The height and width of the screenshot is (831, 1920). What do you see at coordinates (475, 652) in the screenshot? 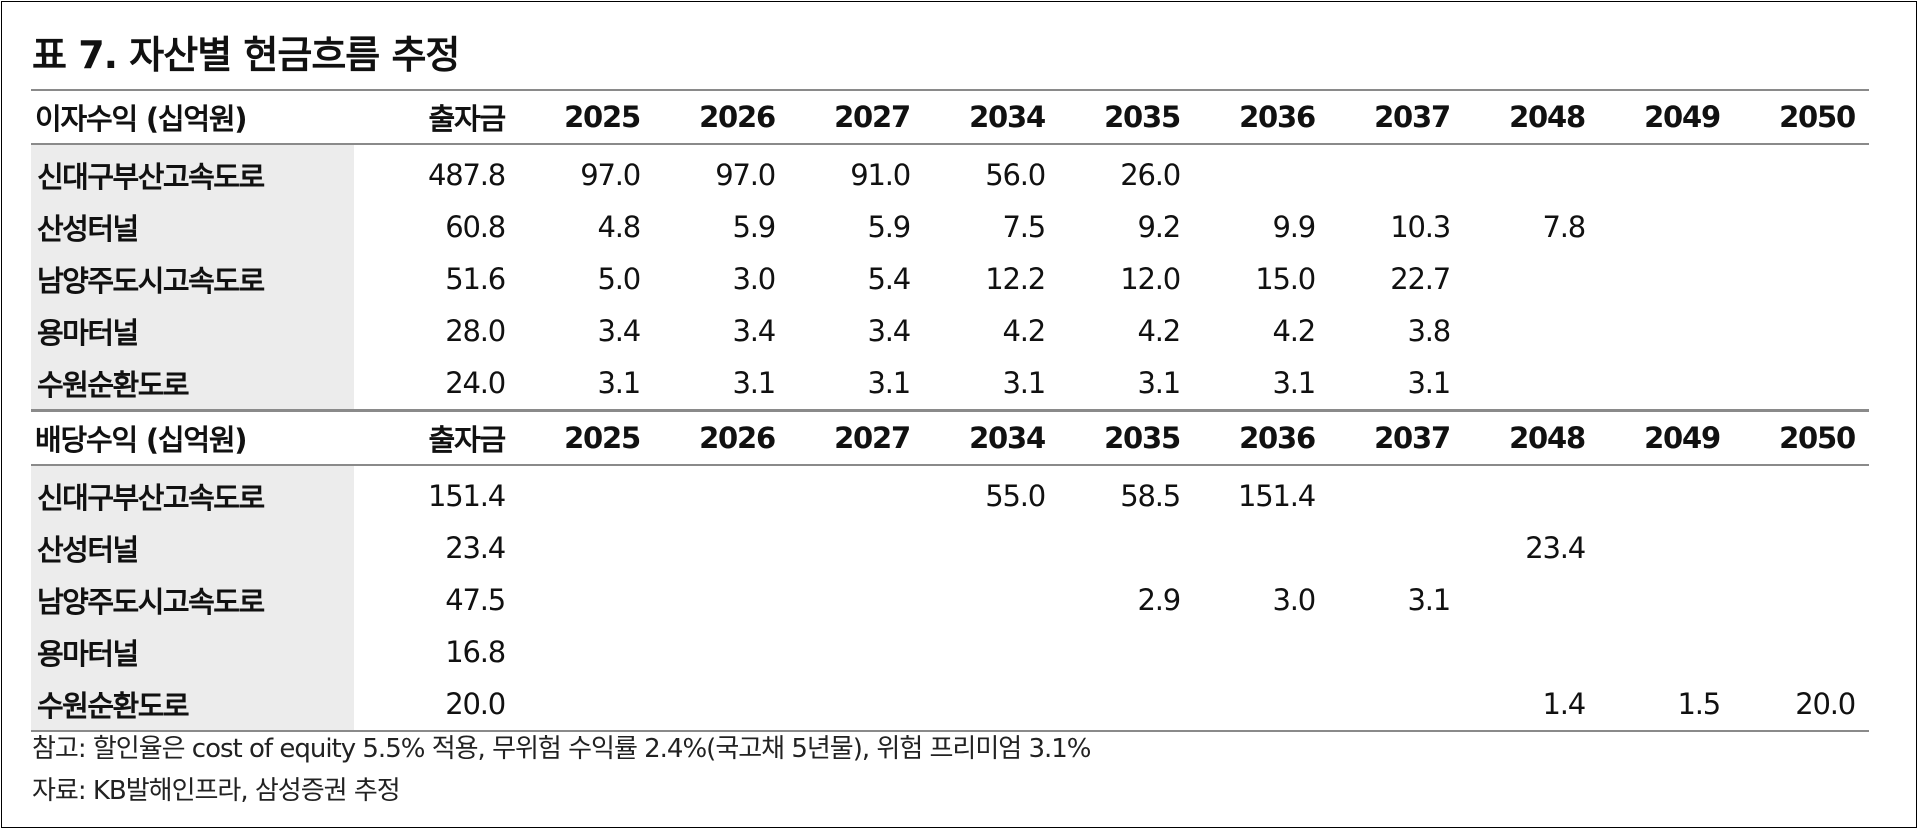
I see `investment-value: 16.8` at bounding box center [475, 652].